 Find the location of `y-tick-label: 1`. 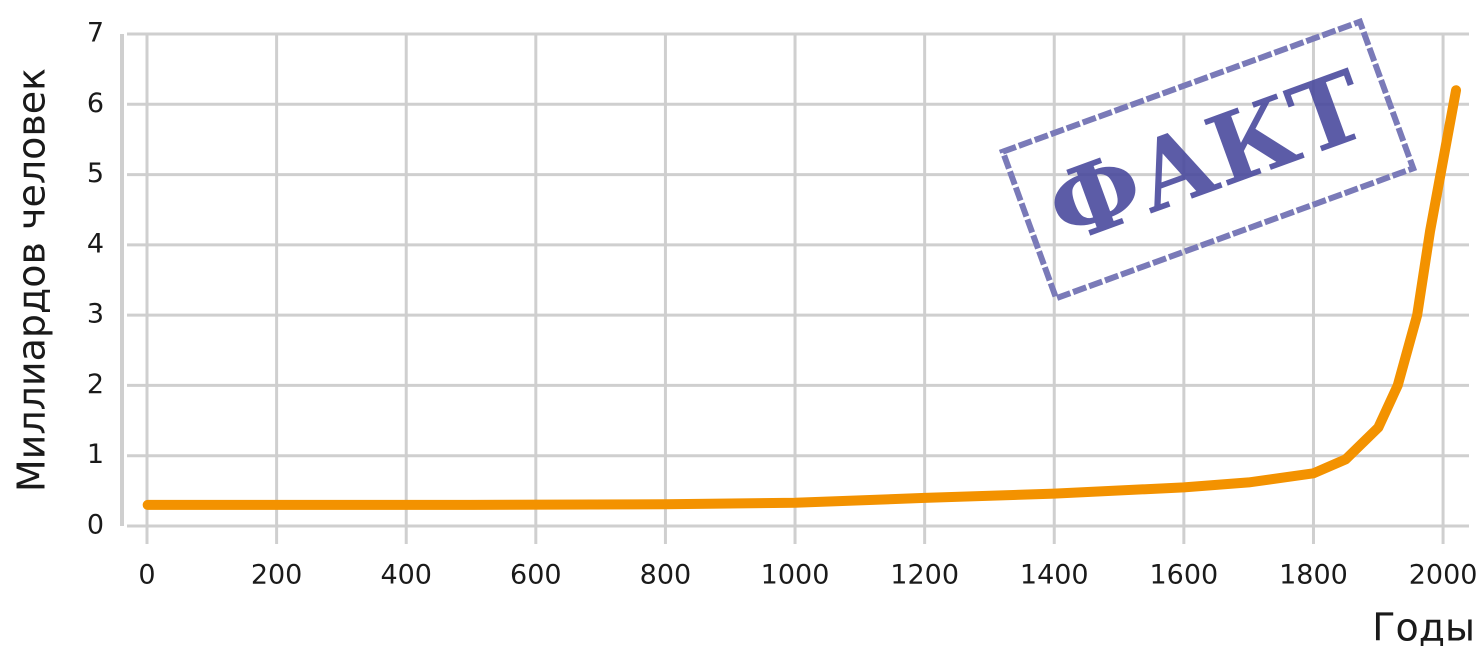

y-tick-label: 1 is located at coordinates (95, 454).